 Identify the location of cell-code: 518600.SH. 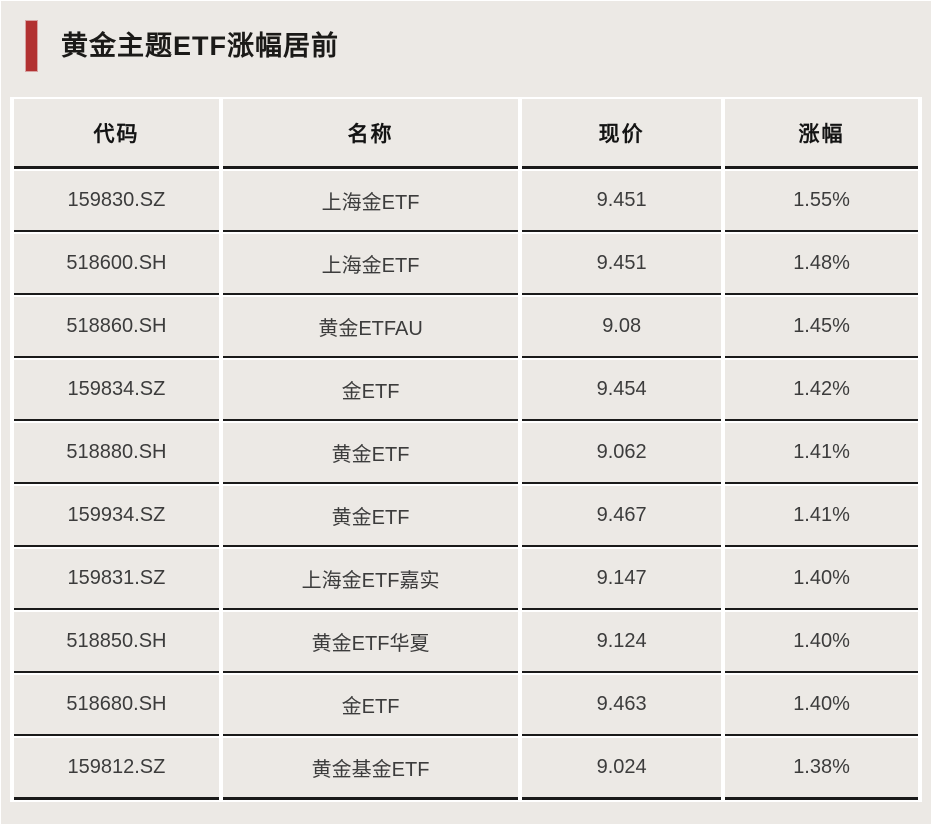
(116, 264).